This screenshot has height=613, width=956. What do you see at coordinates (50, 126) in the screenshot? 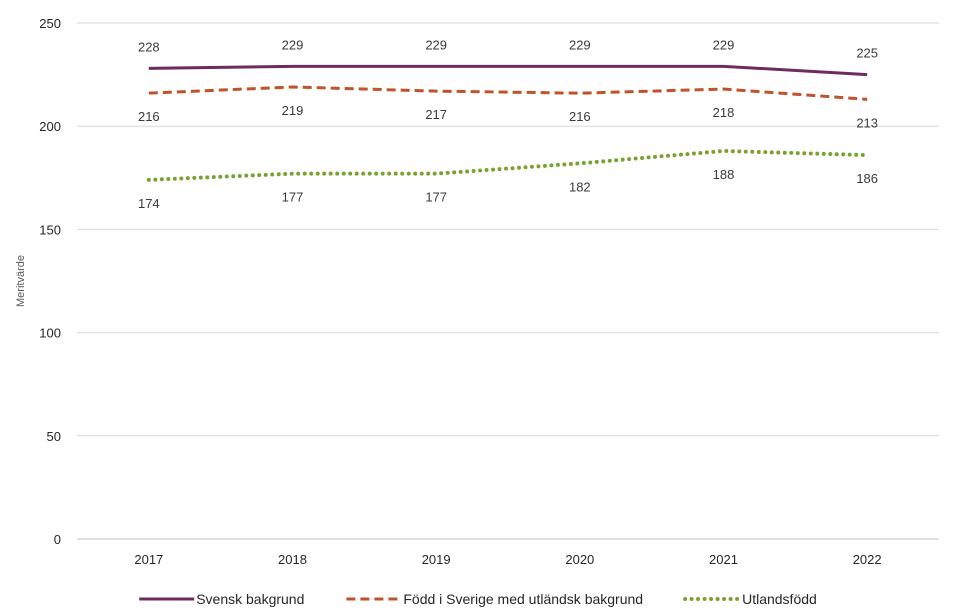
I see `y-tick-label: 200` at bounding box center [50, 126].